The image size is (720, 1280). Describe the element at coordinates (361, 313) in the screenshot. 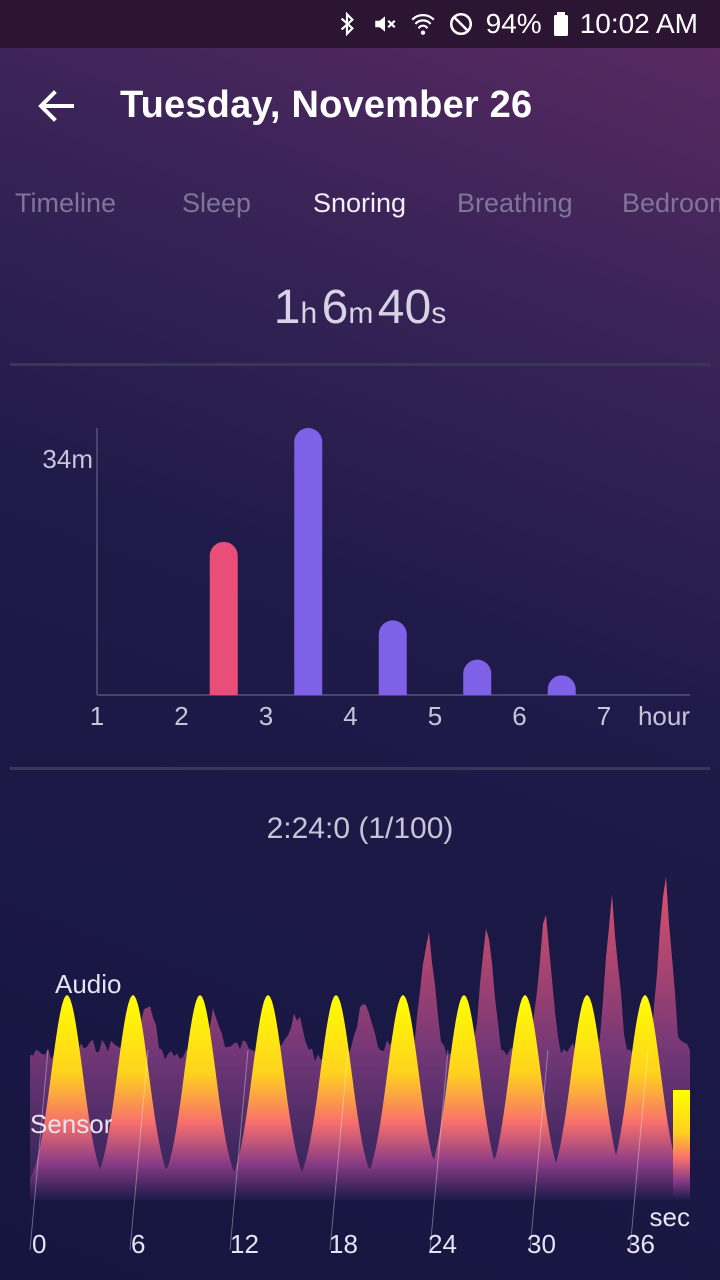

I see `duration-minutes-unit: m` at that location.